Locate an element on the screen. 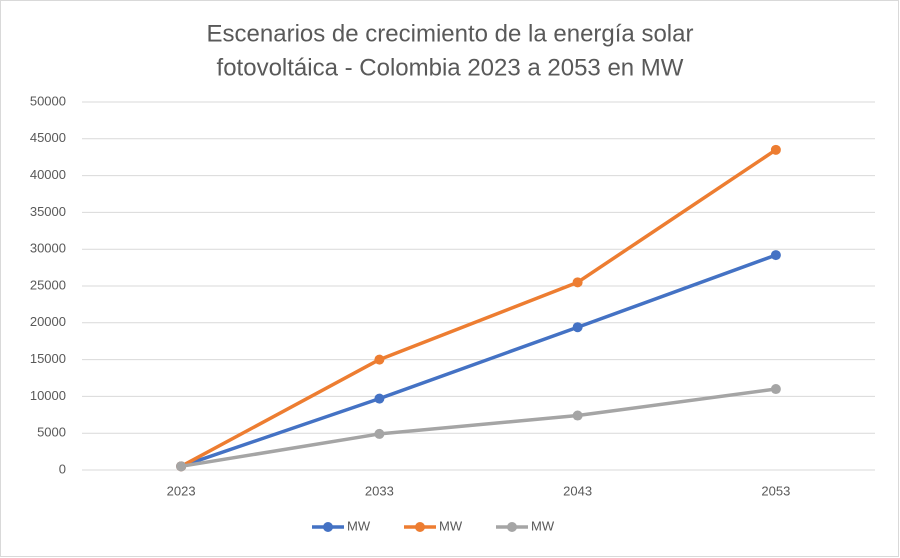 The height and width of the screenshot is (558, 900). y-tick-label: 5000 is located at coordinates (51, 432).